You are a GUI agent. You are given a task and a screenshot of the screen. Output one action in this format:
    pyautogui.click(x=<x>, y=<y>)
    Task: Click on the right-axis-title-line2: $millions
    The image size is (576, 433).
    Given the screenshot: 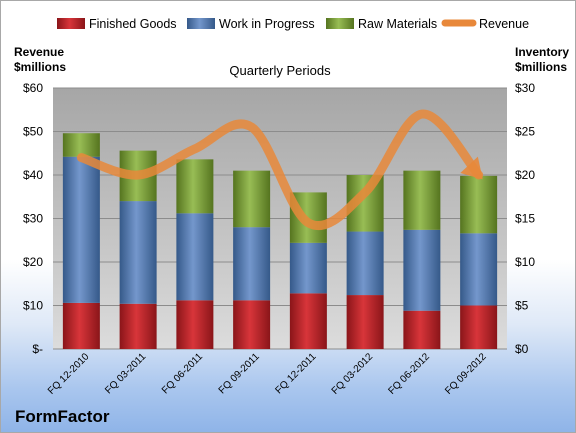 What is the action you would take?
    pyautogui.click(x=541, y=67)
    